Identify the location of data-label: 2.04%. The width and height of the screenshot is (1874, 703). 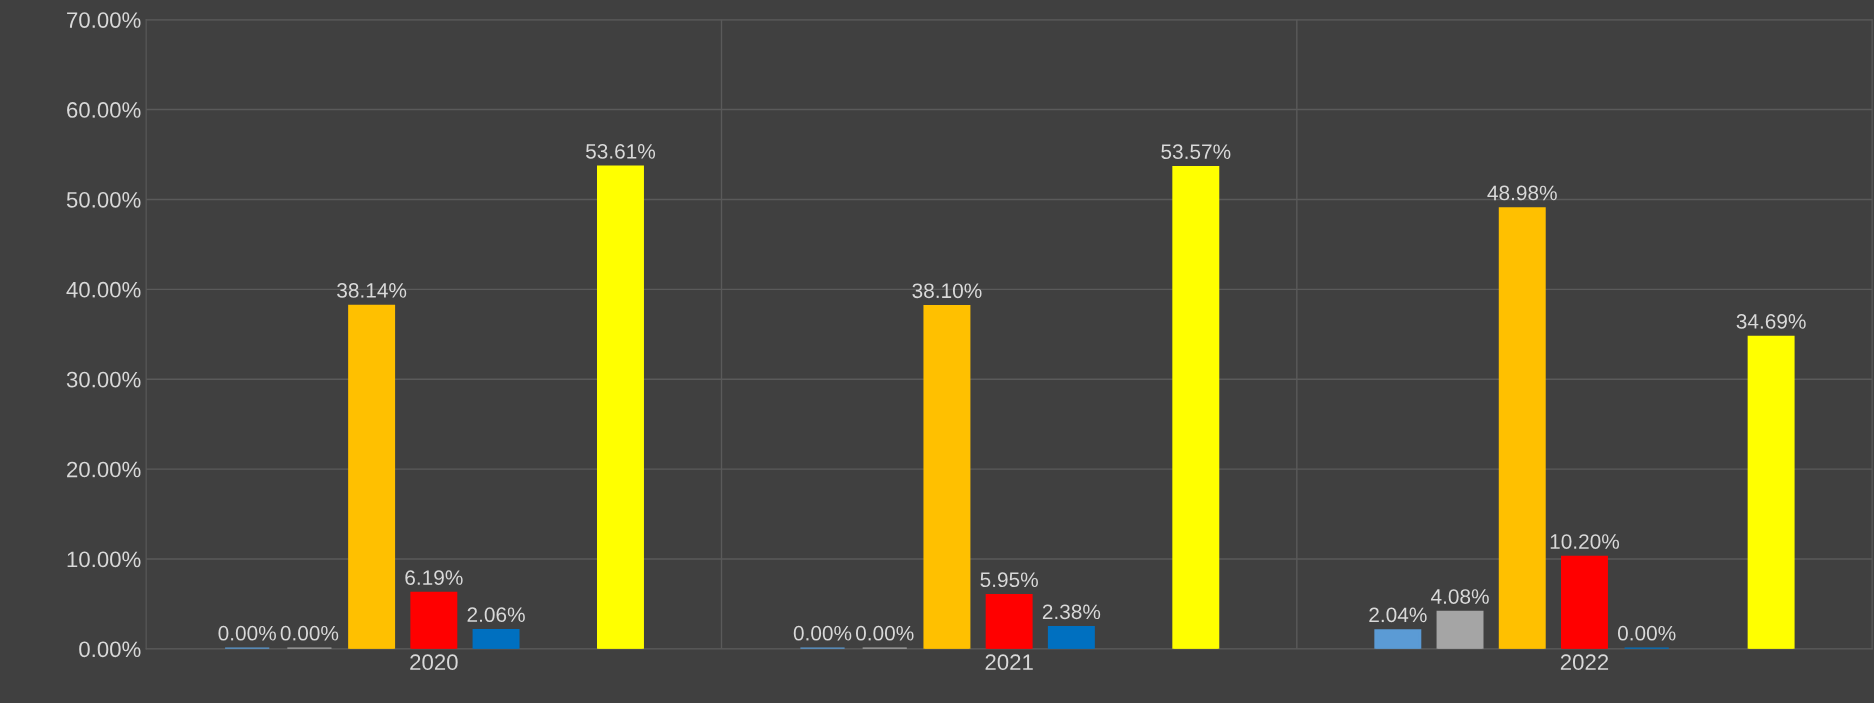
(1398, 615).